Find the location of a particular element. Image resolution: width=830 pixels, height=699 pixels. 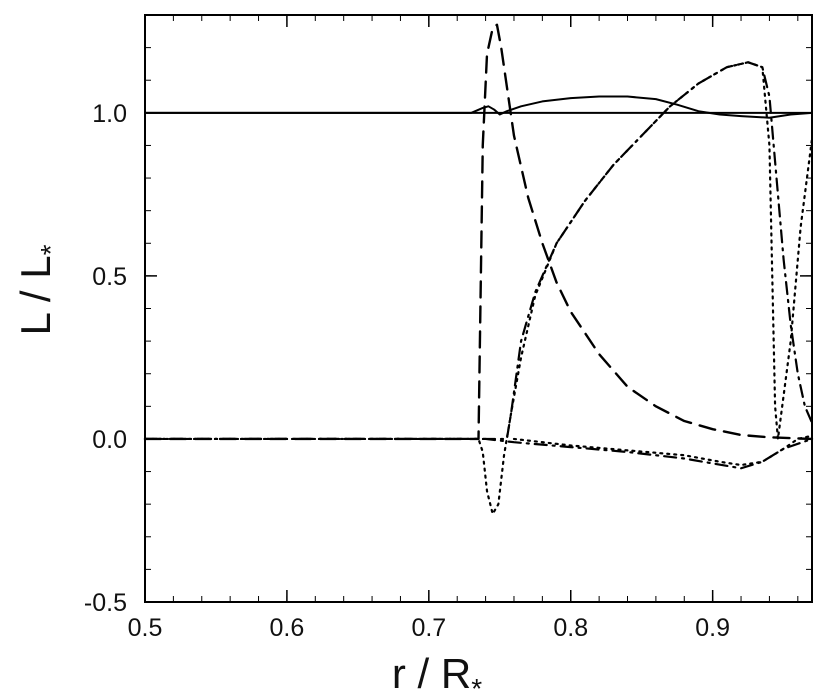

x-tick-label: 0.5 is located at coordinates (145, 628).